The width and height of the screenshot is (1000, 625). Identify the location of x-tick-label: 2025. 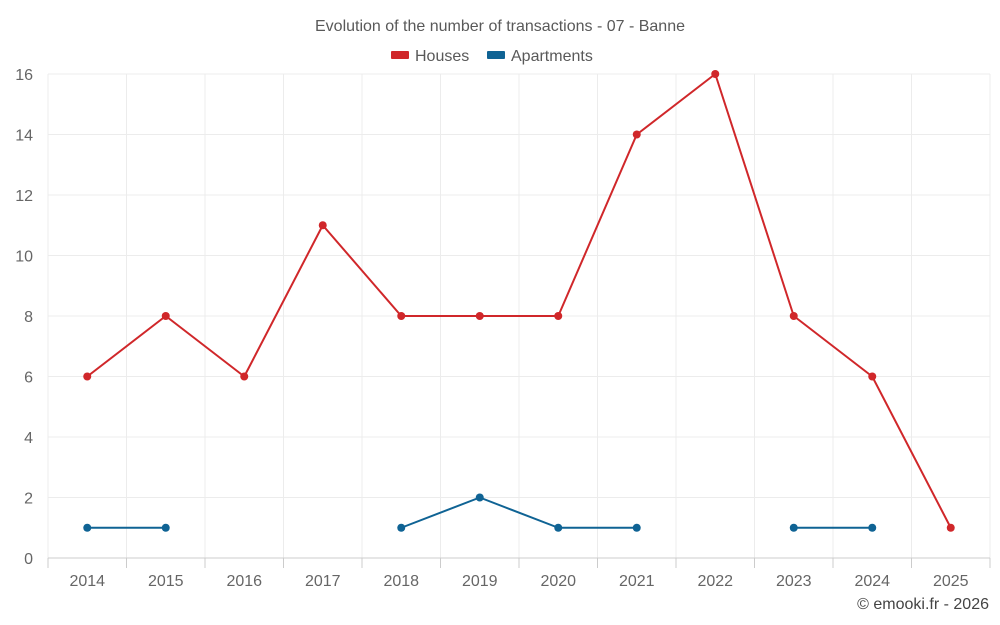
(951, 581).